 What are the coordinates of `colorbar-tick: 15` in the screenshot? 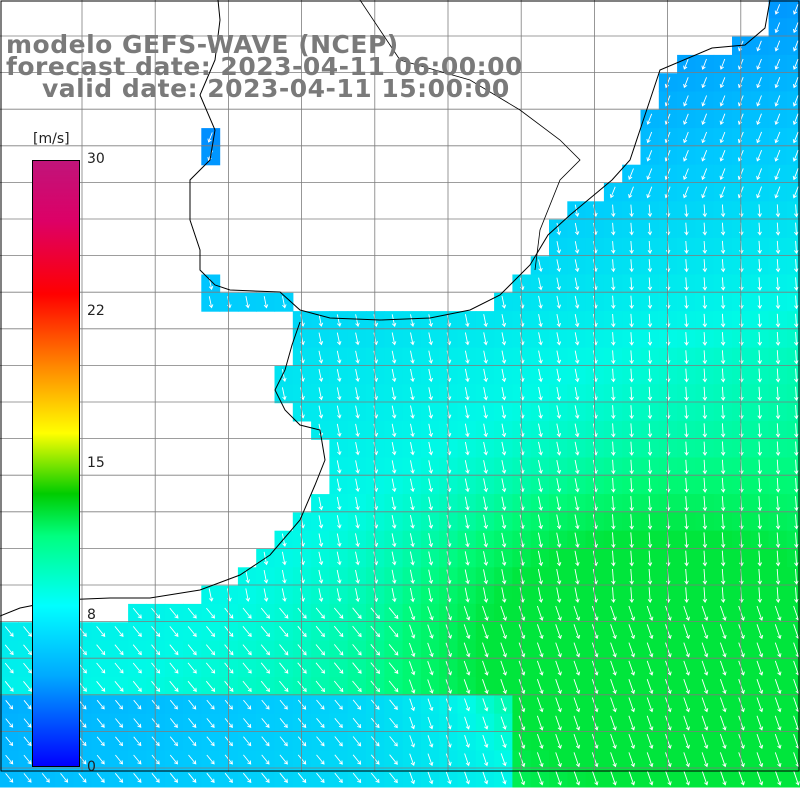 It's located at (96, 463).